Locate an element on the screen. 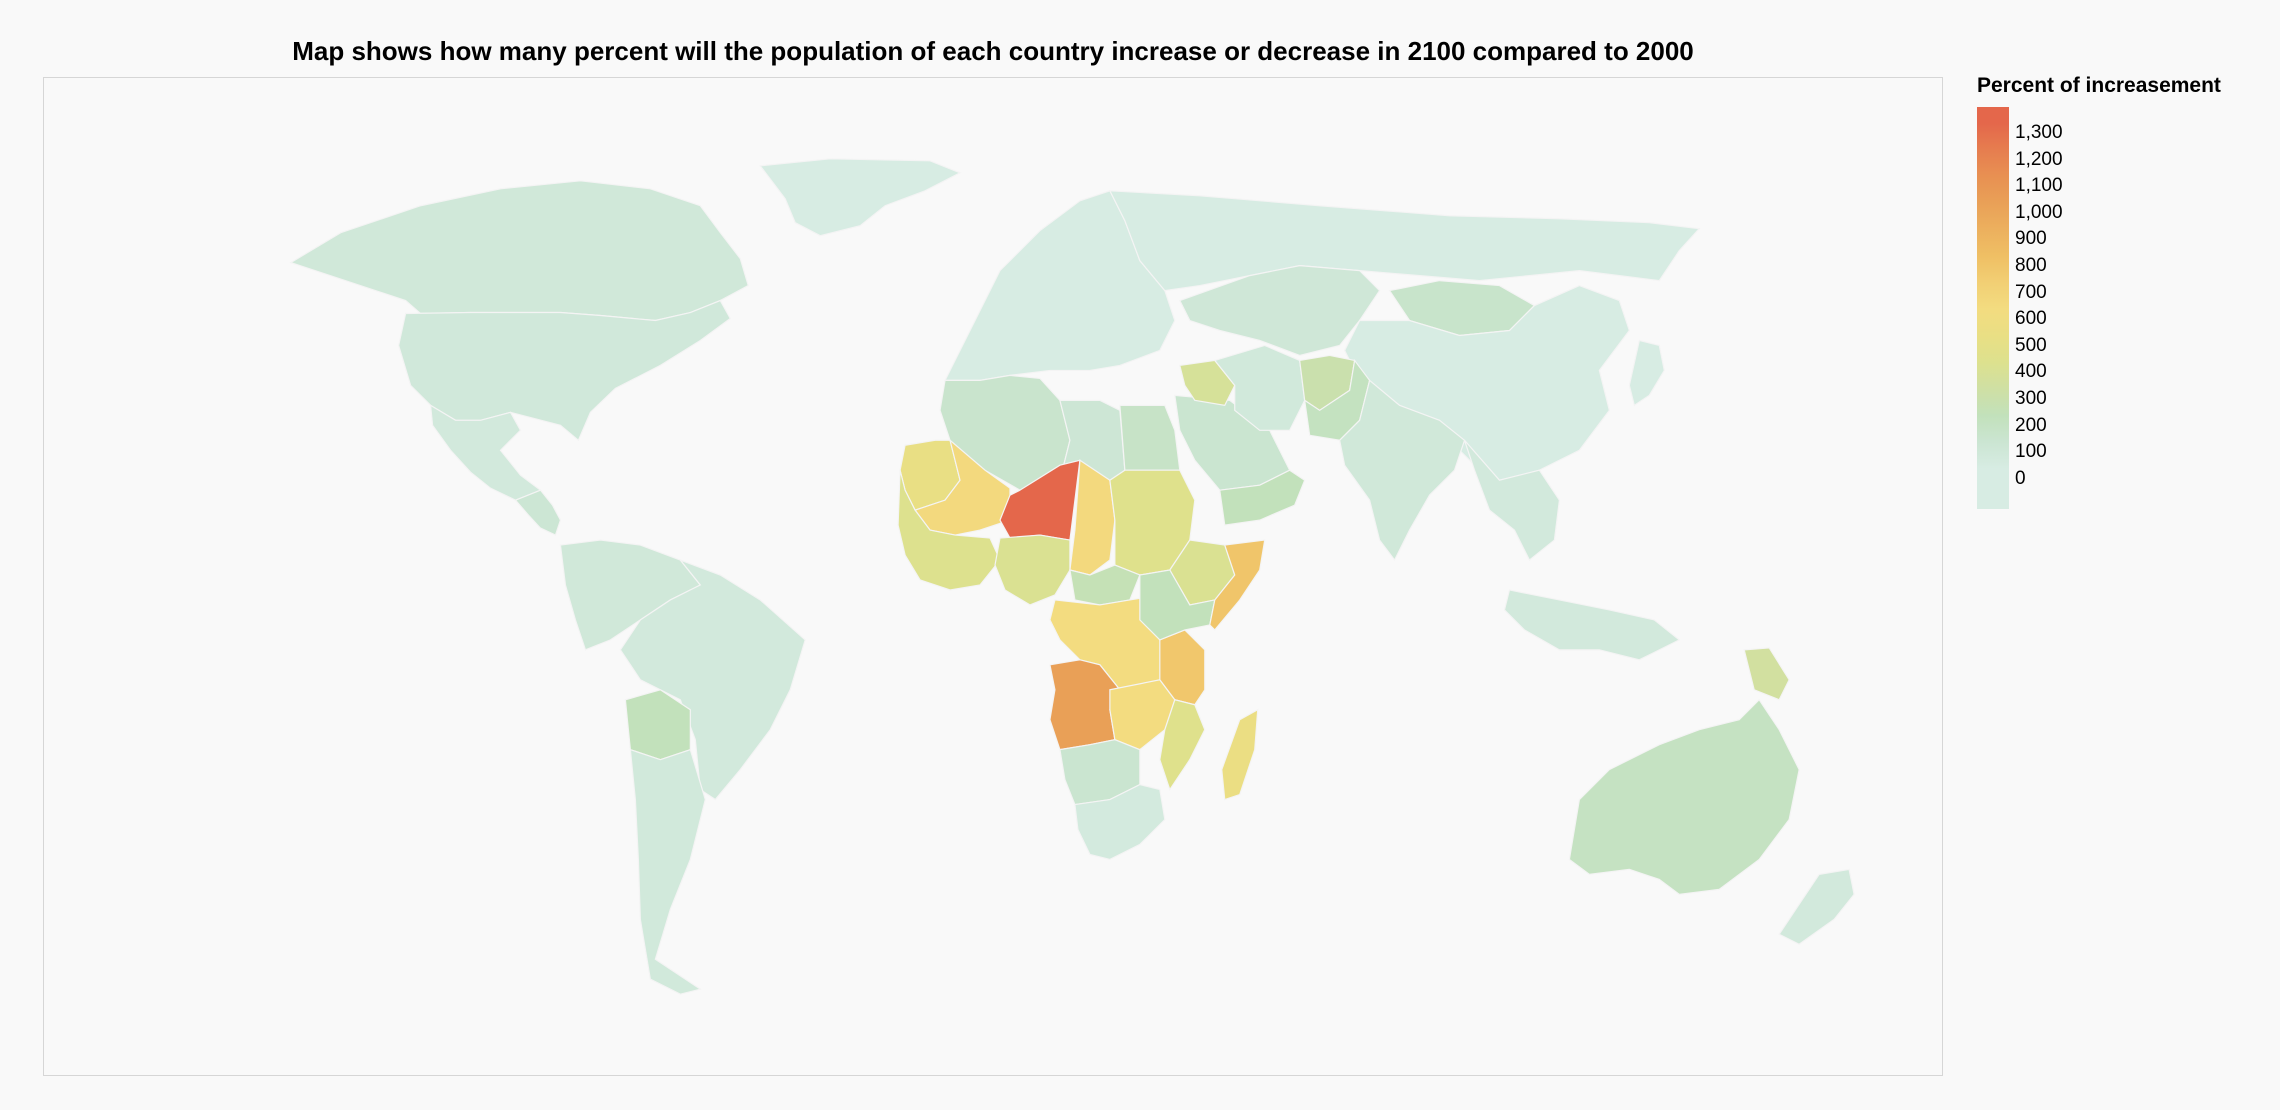 The width and height of the screenshot is (2280, 1110). legend-label: 300 is located at coordinates (2031, 399).